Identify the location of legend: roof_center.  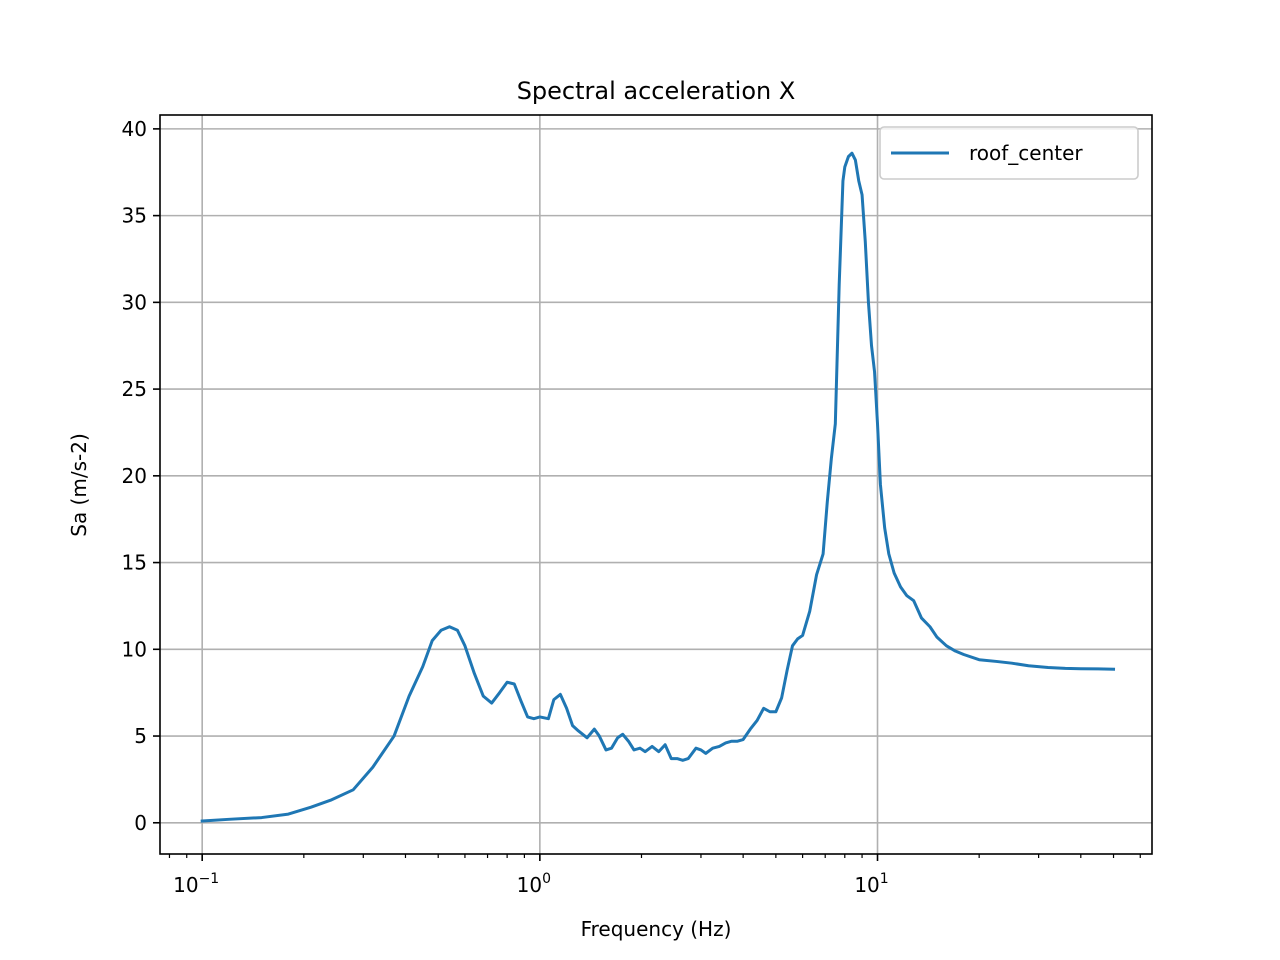
(1009, 153).